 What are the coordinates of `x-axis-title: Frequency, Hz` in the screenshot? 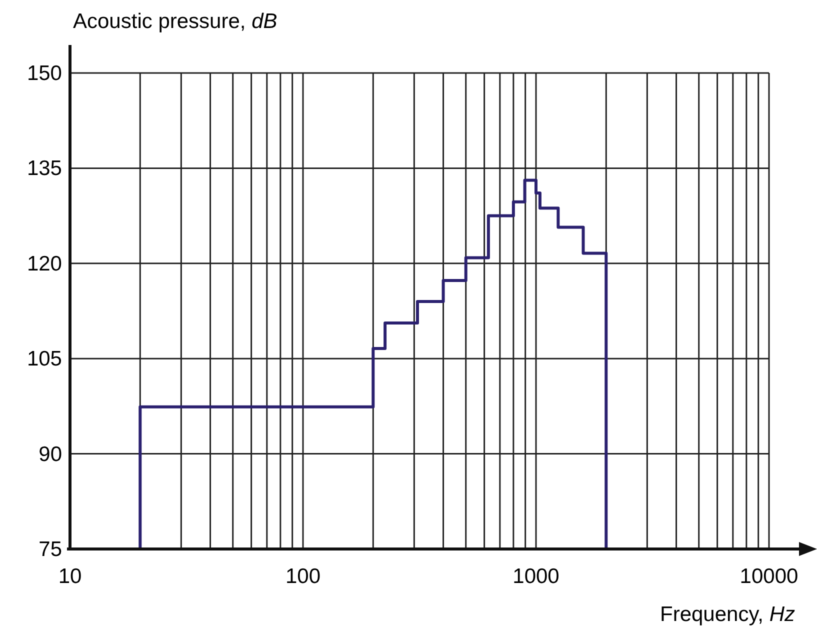 It's located at (728, 614).